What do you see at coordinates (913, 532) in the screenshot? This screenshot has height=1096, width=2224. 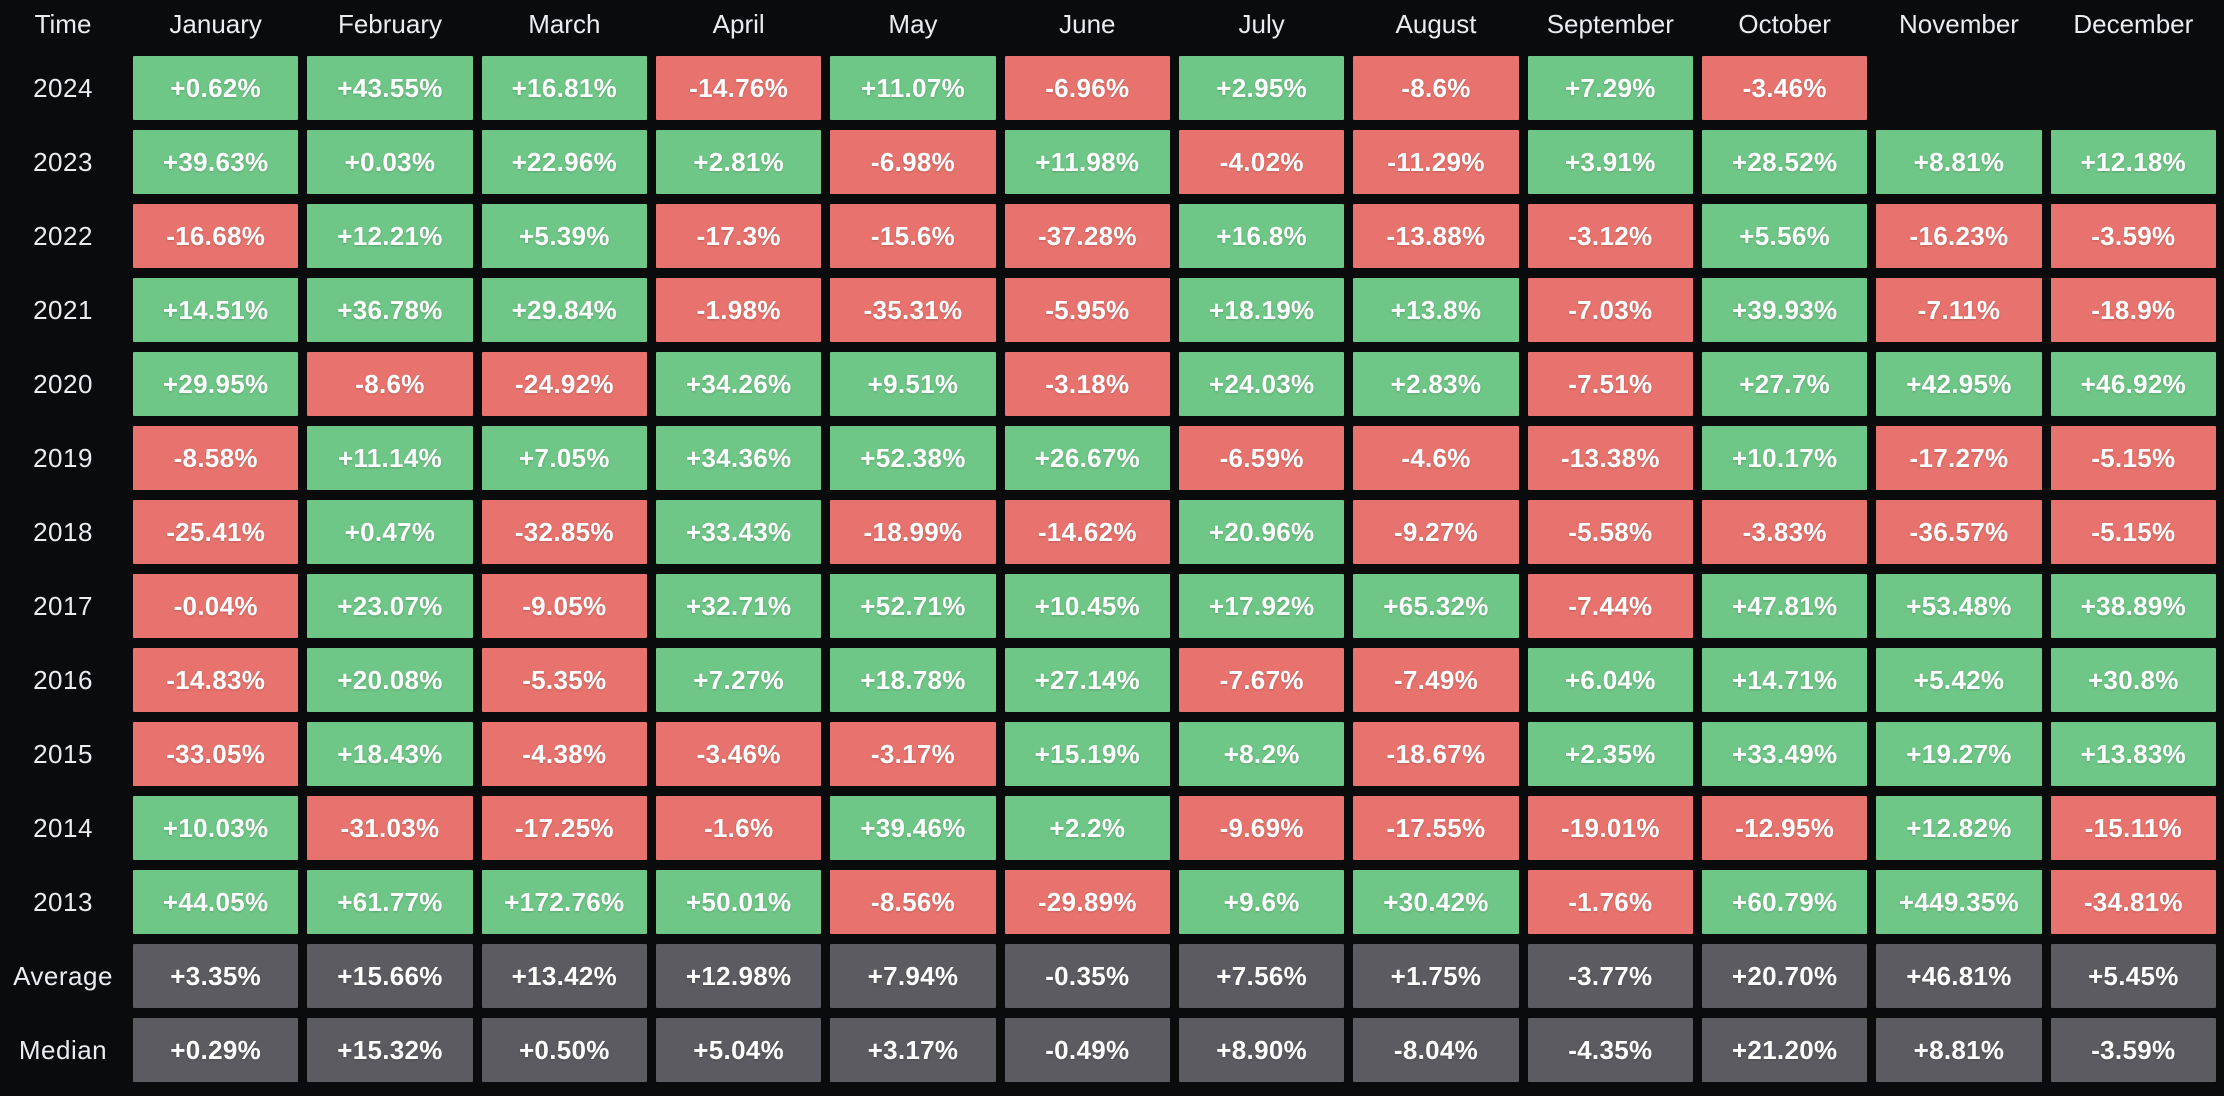 I see `return-cell-2018-may: -18.99%` at bounding box center [913, 532].